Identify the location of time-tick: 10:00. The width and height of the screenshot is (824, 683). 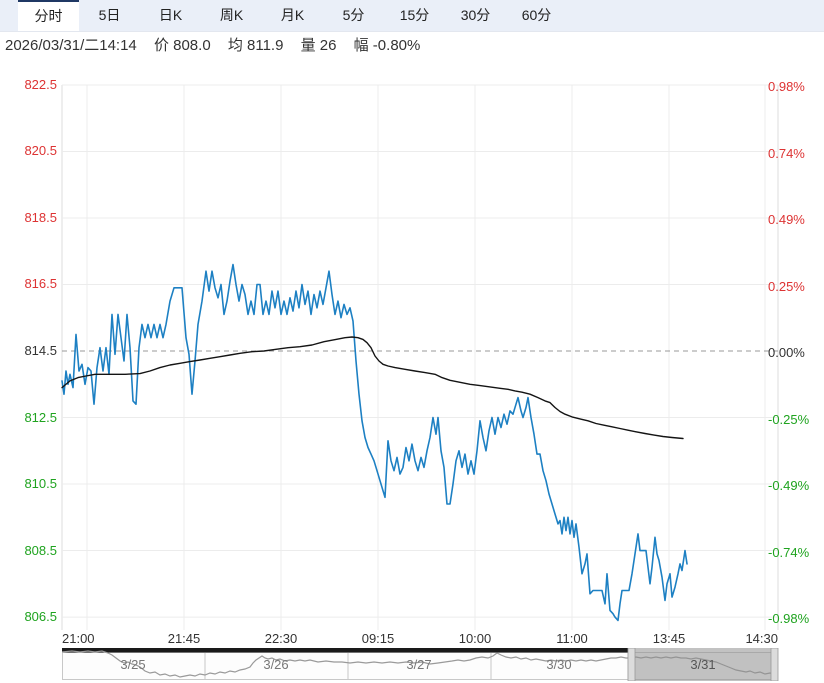
(475, 638).